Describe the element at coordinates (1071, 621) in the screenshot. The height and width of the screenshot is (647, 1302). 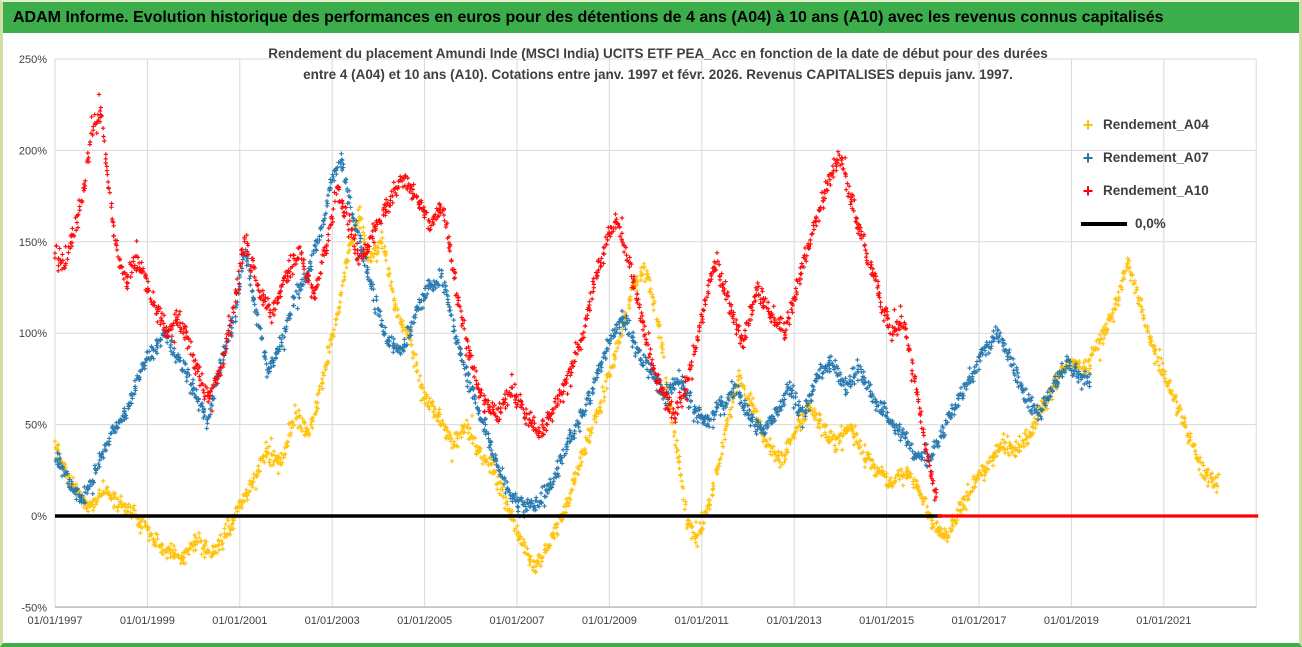
I see `svg-text: 01/01/2019` at that location.